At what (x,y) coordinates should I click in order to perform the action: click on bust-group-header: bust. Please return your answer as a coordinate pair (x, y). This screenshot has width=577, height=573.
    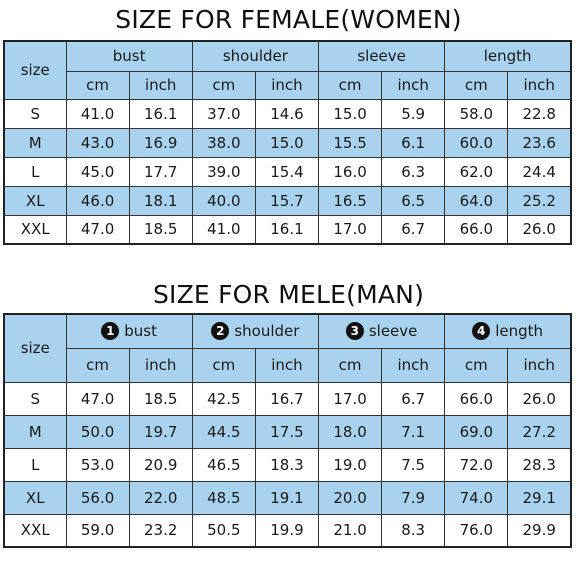
    Looking at the image, I should click on (129, 56).